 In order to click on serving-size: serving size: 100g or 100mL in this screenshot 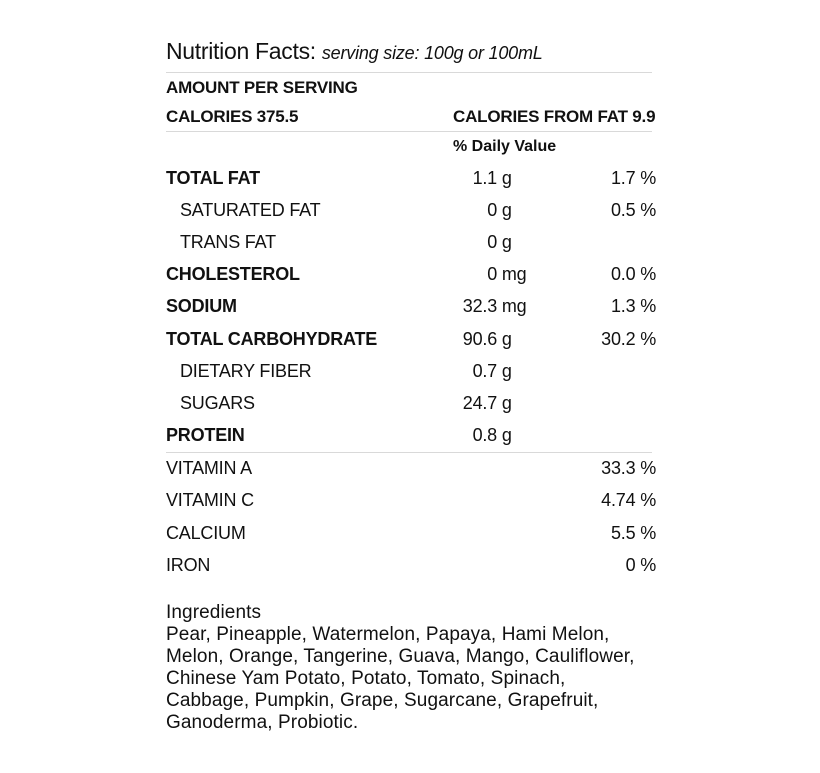, I will do `click(432, 53)`.